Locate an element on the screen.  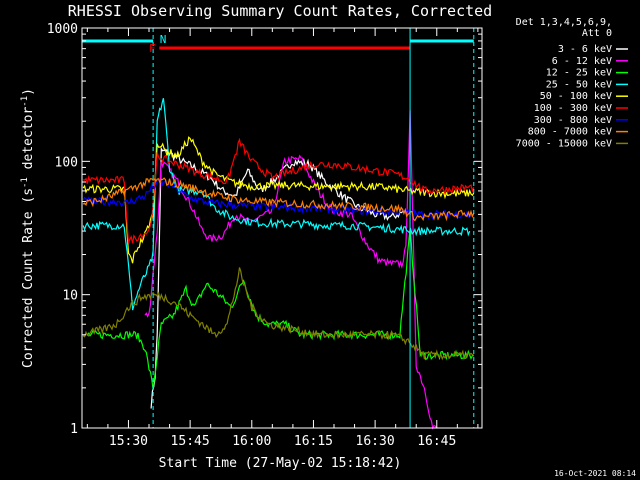
y-axis-label: Corrected Count Rate (s-1 detector-1) is located at coordinates (28, 228).